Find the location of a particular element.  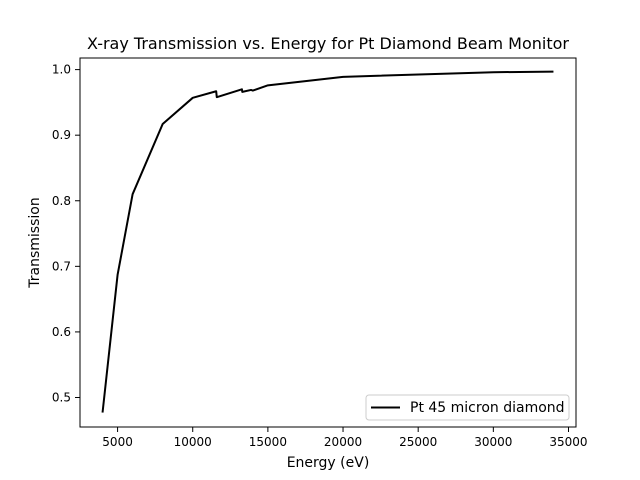

legend-box is located at coordinates (467, 407).